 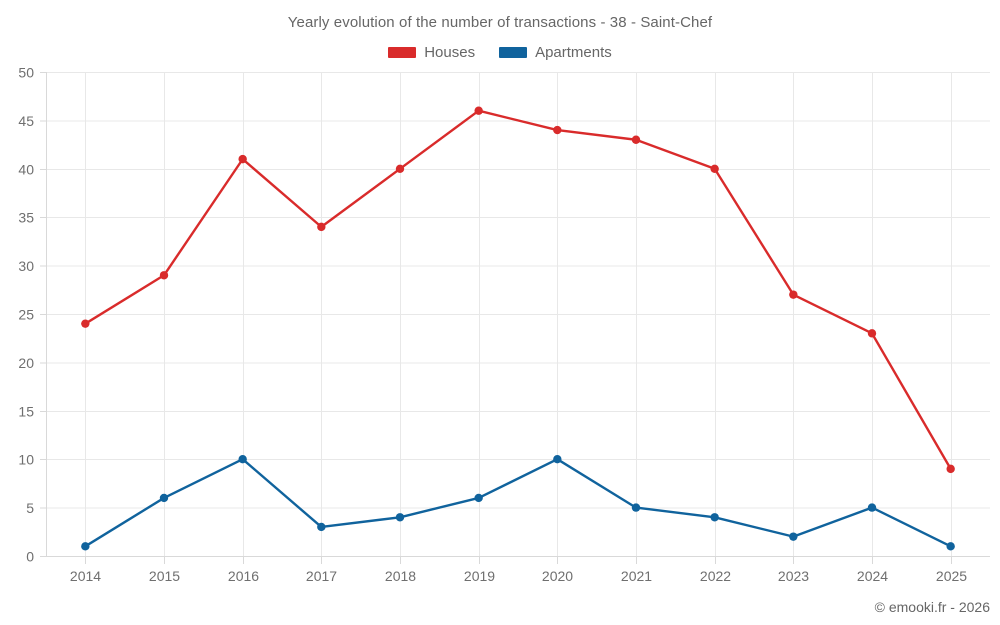 What do you see at coordinates (26, 218) in the screenshot?
I see `y-axis-tick-label: 35` at bounding box center [26, 218].